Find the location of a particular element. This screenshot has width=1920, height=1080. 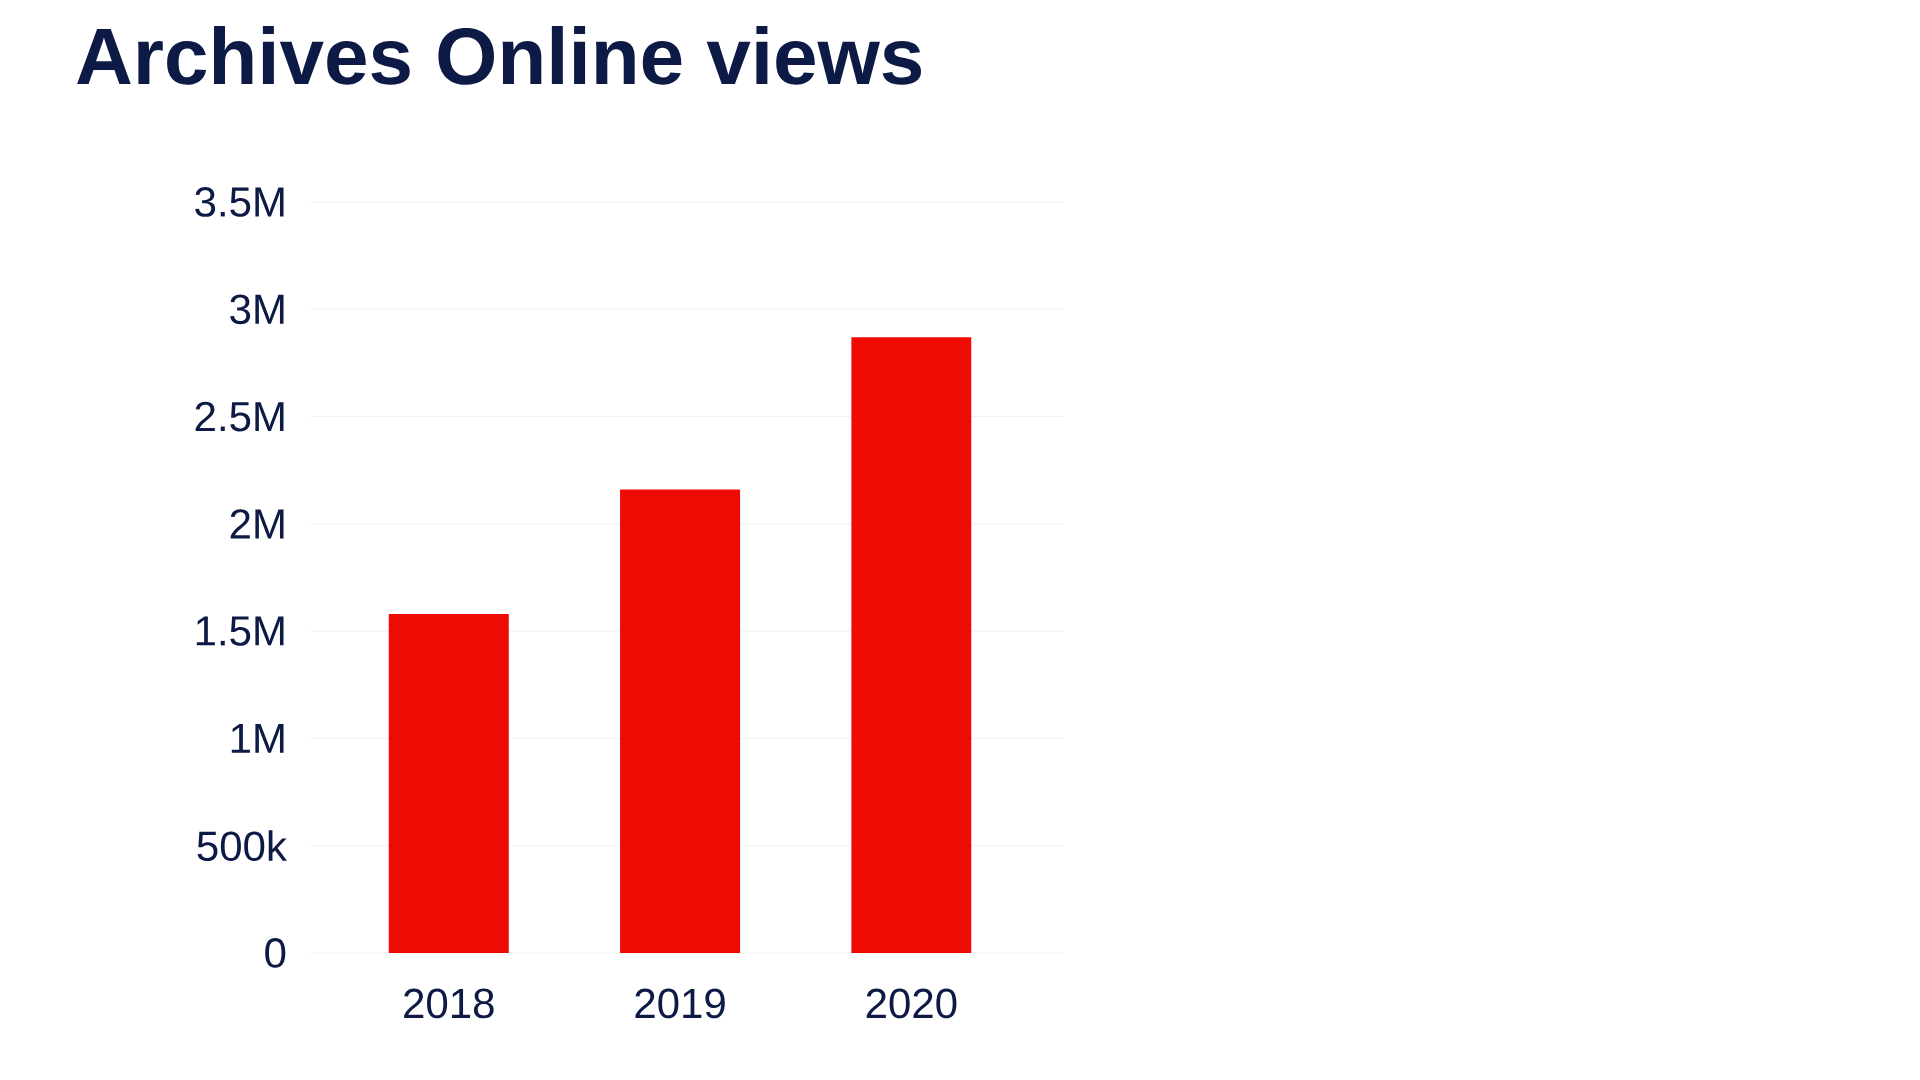

y-tick-label: 1M is located at coordinates (257, 738).